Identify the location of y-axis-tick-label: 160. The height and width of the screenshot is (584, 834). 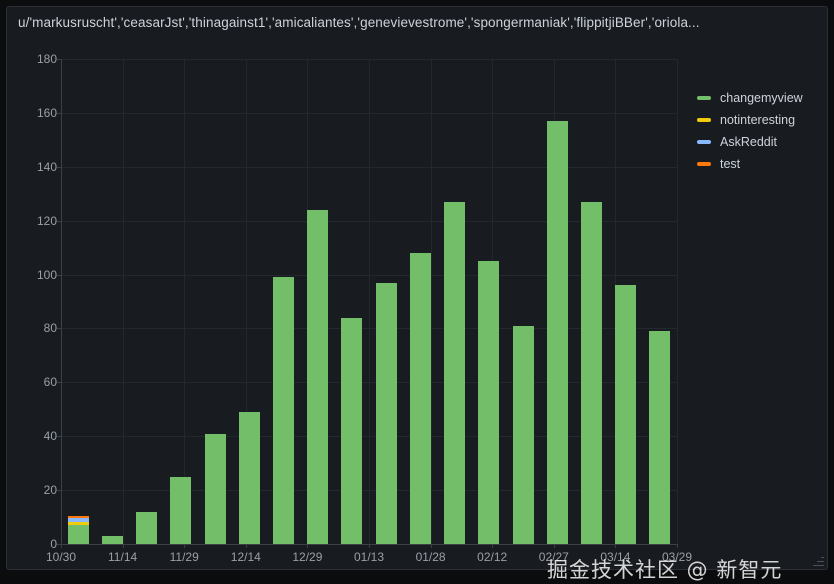
(46, 112).